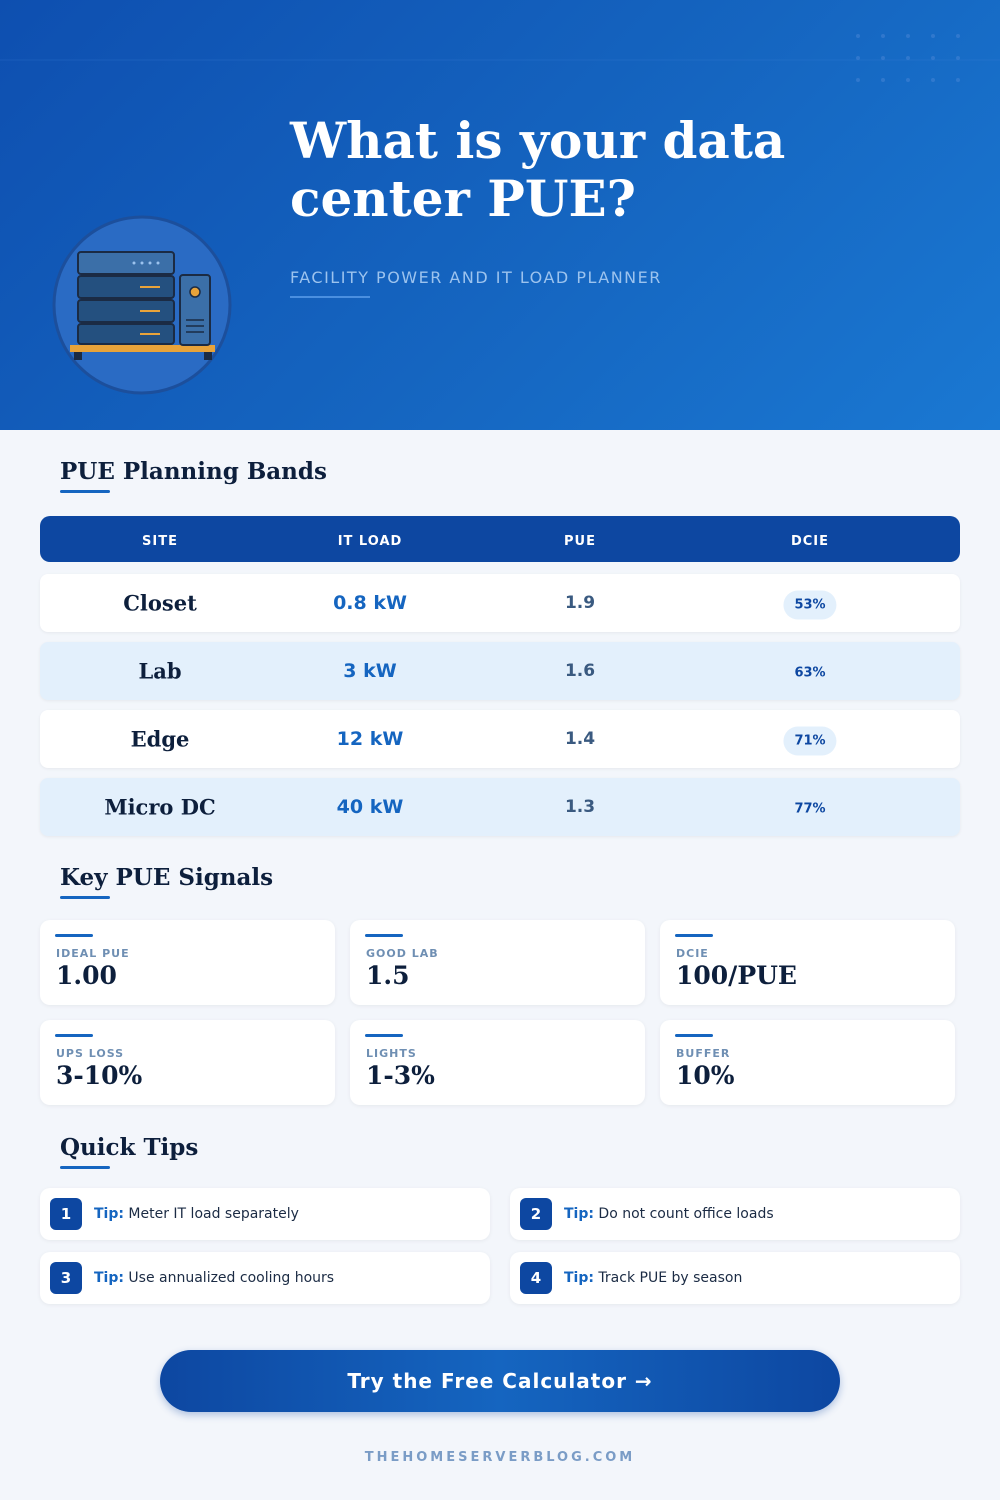  I want to click on column-header: DCIE, so click(810, 541).